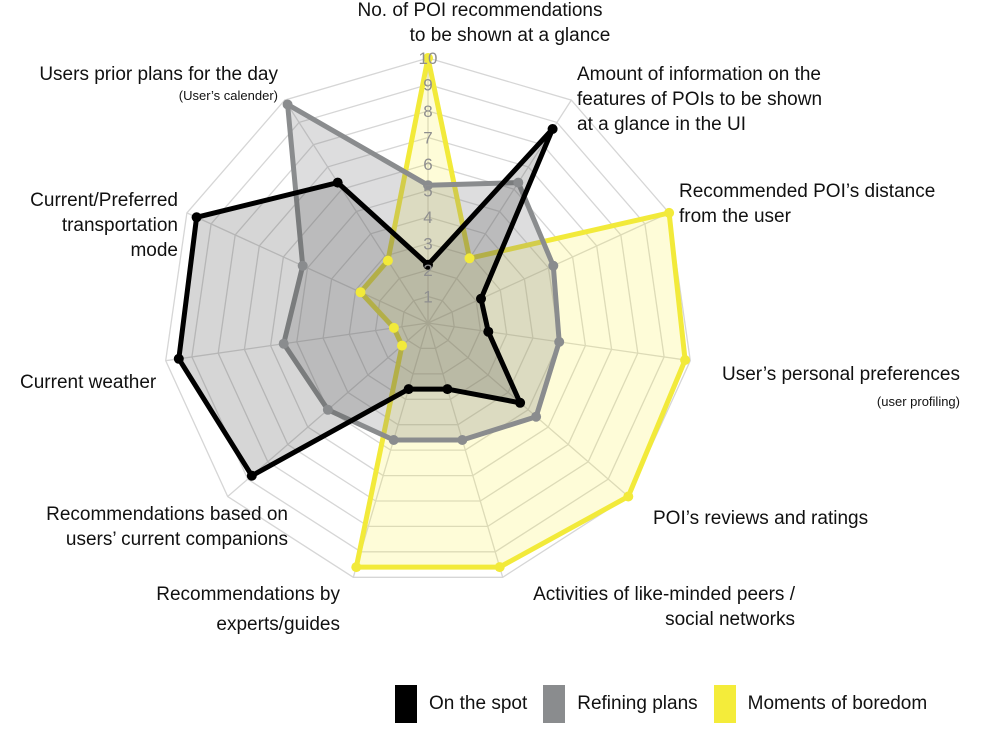 The image size is (990, 749). What do you see at coordinates (119, 225) in the screenshot?
I see `axis-label-line: transportation` at bounding box center [119, 225].